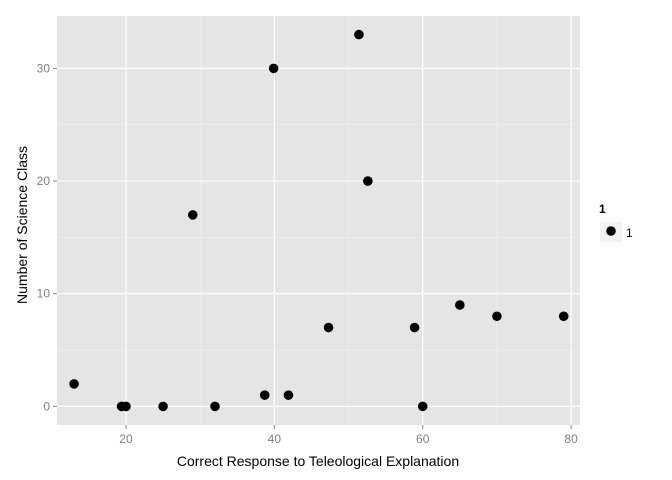 The image size is (672, 480). I want to click on legend: 1 1, so click(616, 222).